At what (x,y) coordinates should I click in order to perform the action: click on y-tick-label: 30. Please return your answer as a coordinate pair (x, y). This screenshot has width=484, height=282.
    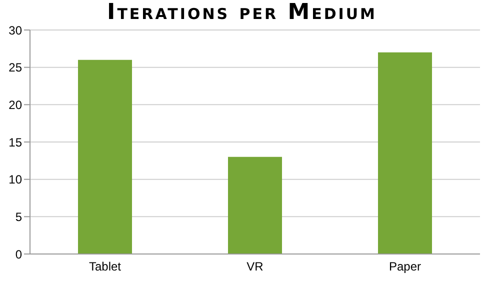
    Looking at the image, I should click on (15, 30).